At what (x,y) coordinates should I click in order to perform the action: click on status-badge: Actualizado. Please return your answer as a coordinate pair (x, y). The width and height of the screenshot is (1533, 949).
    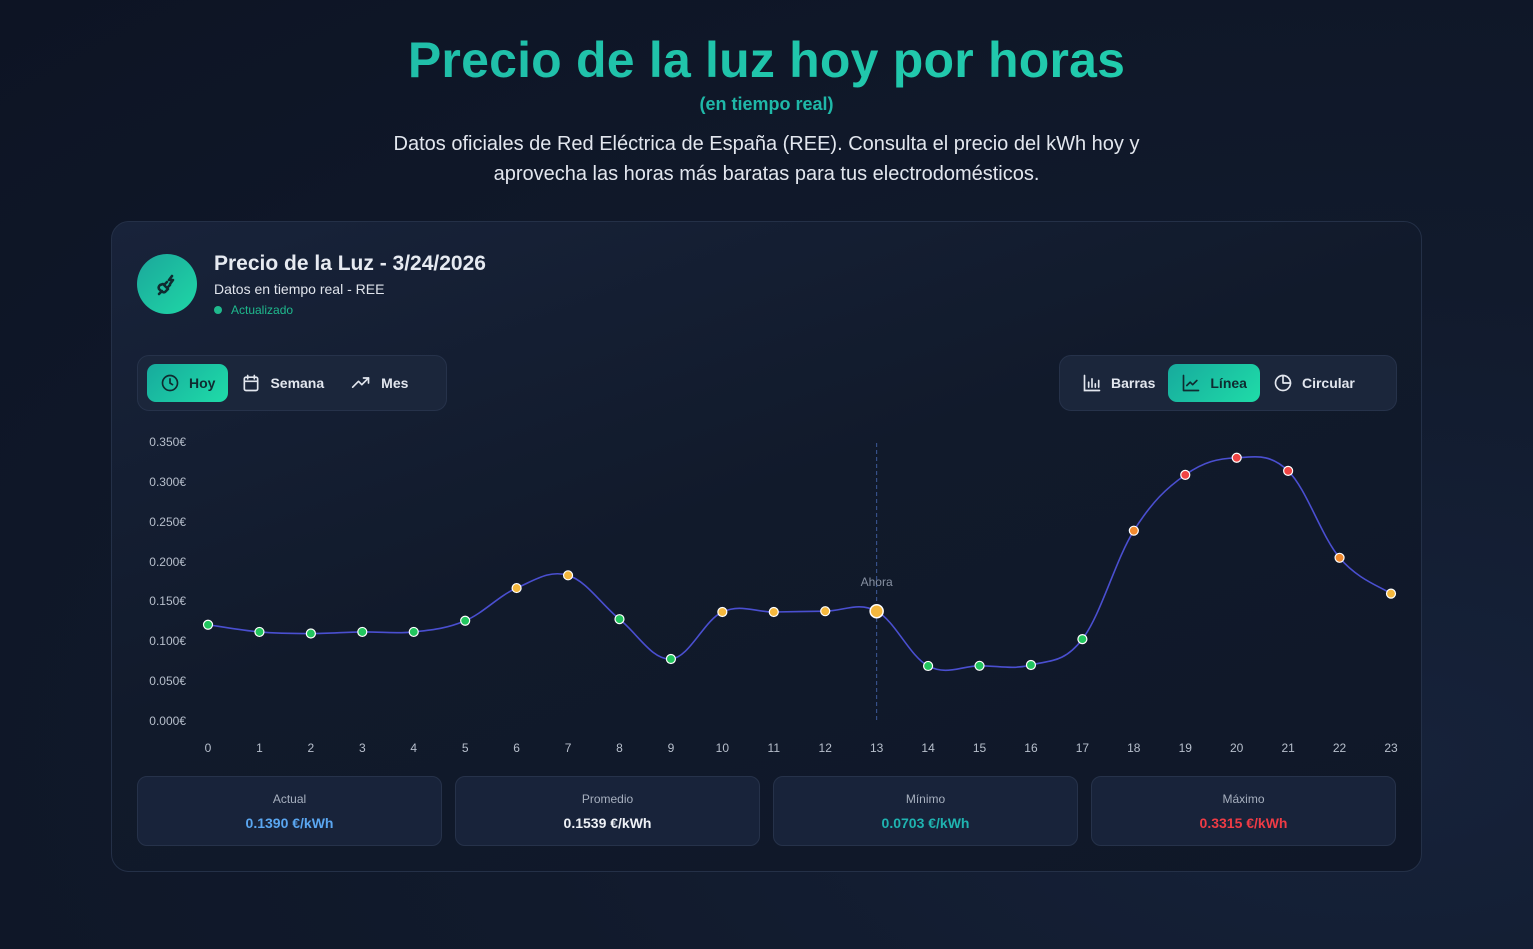
    Looking at the image, I should click on (350, 310).